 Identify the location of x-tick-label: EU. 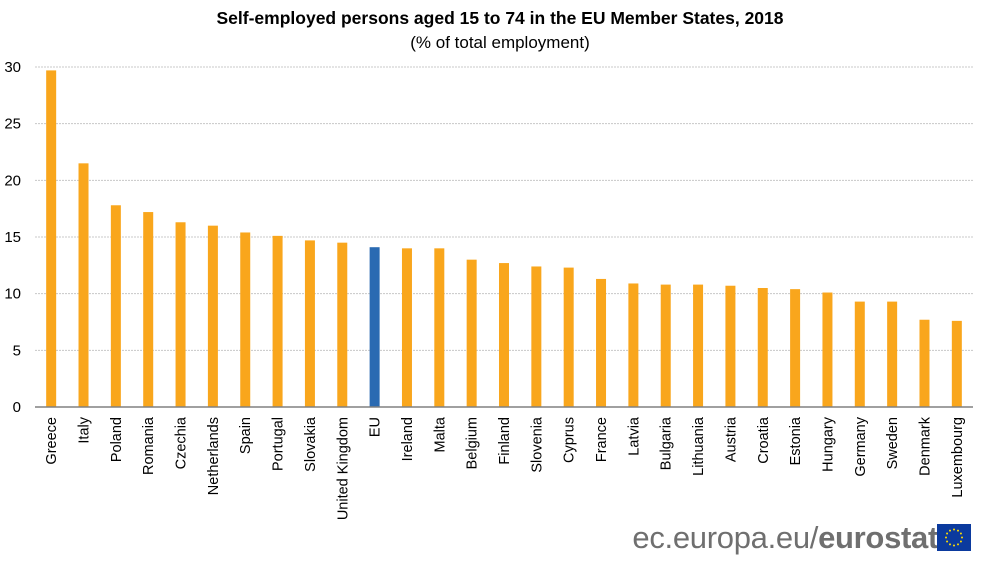
(376, 427).